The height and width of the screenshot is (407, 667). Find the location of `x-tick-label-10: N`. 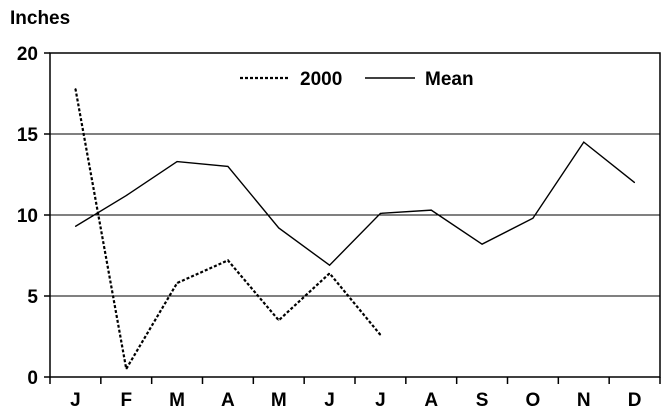

x-tick-label-10: N is located at coordinates (584, 398).